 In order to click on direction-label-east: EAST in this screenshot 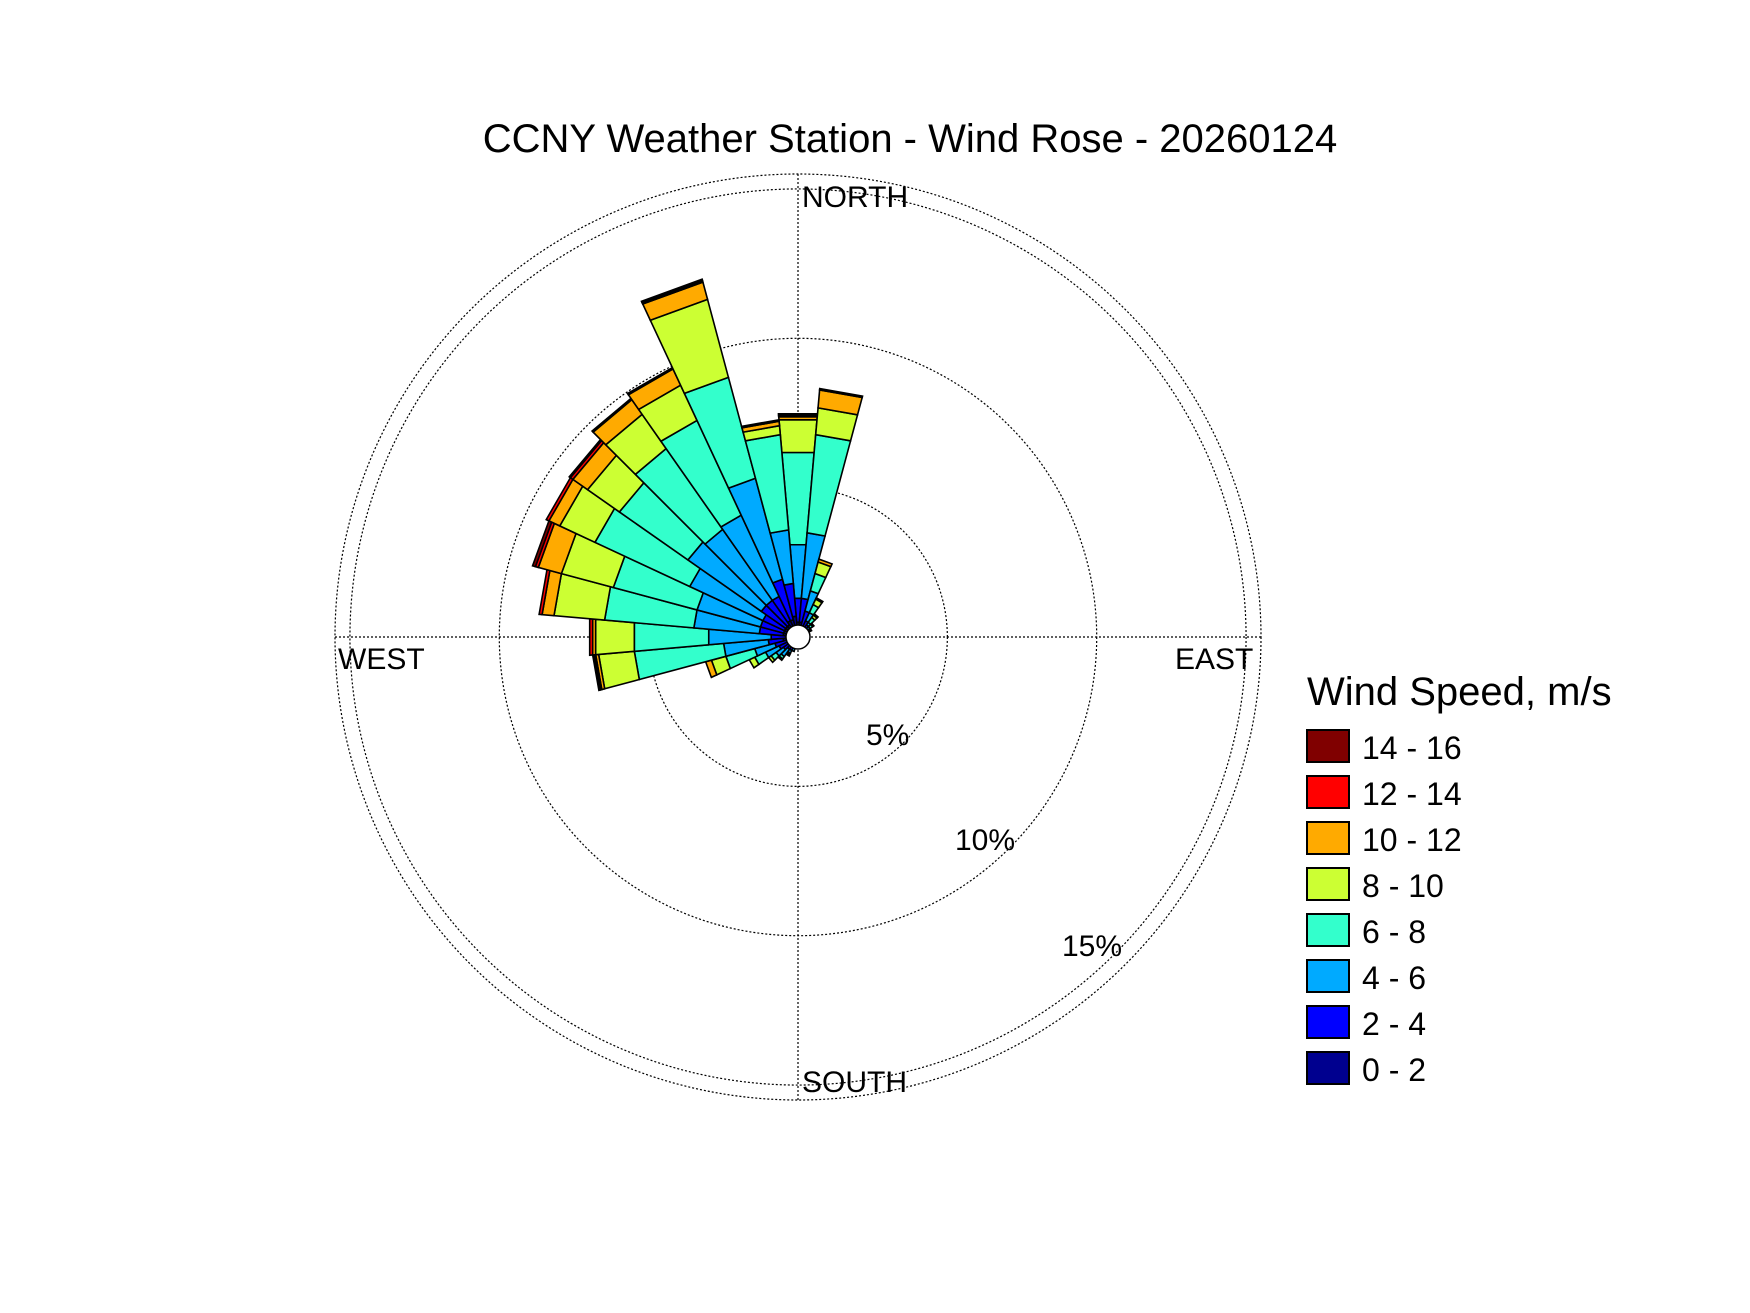, I will do `click(1214, 659)`.